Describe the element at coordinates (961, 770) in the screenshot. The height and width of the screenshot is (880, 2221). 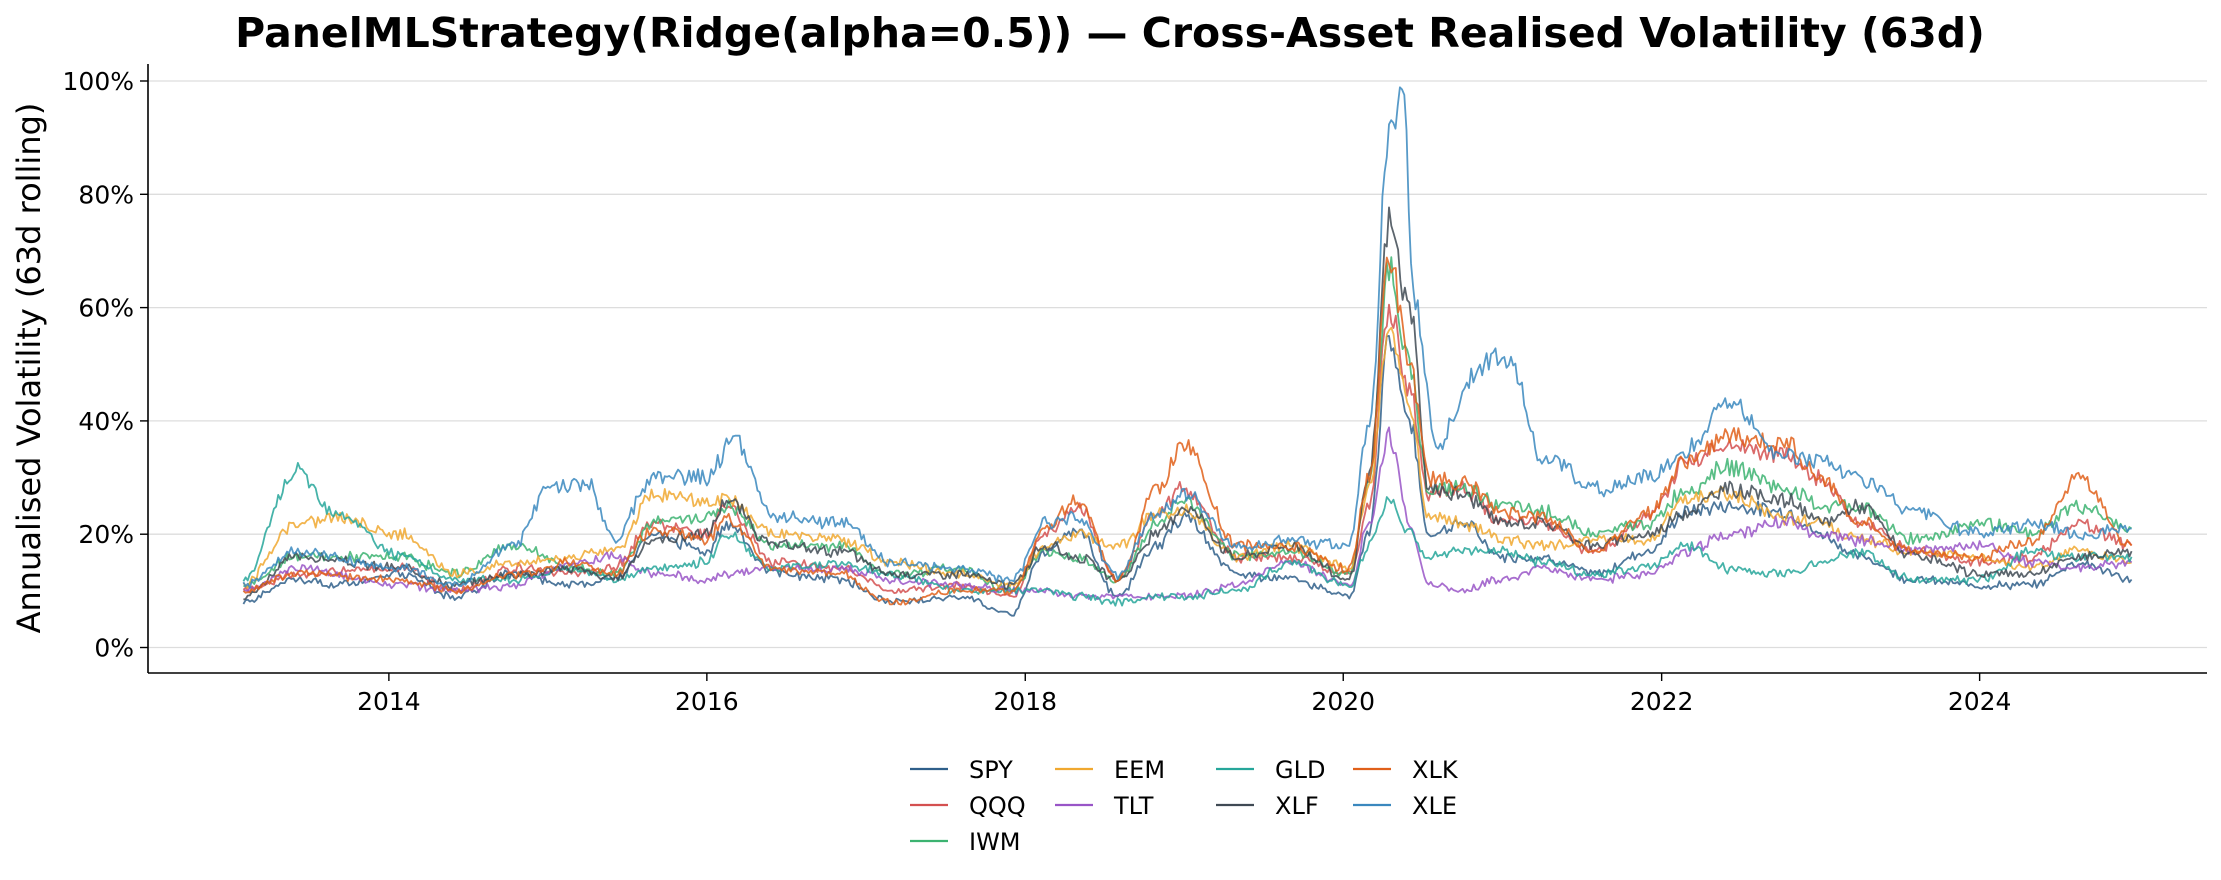
I see `legend-item-spy: SPY` at that location.